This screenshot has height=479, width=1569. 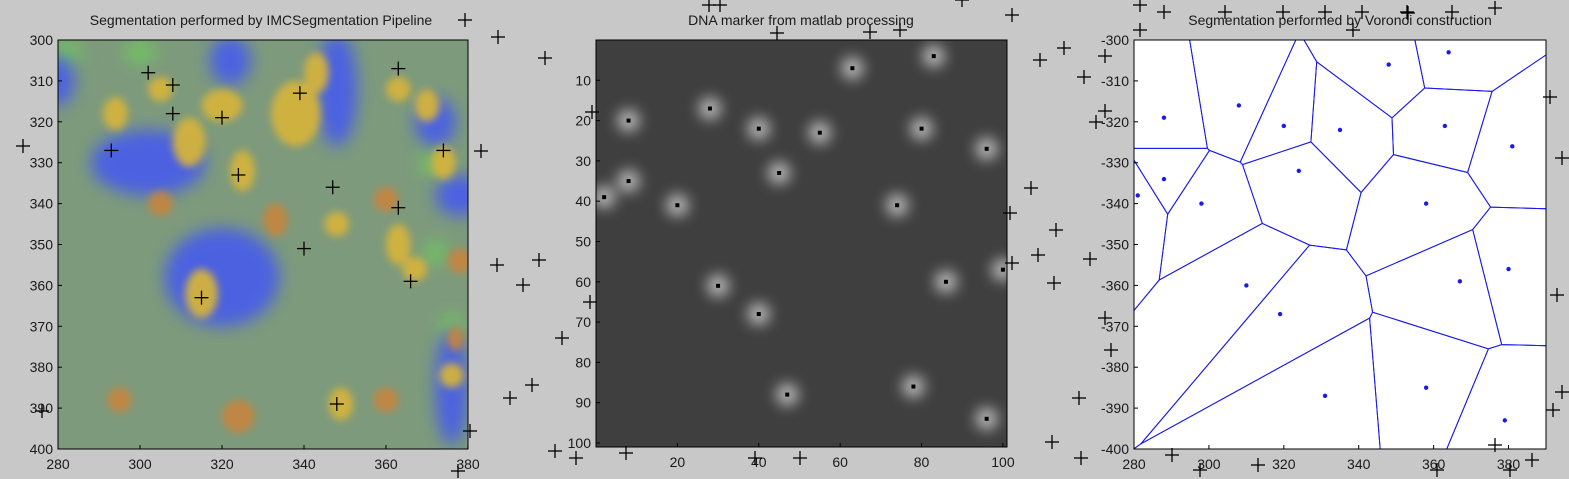 I want to click on x-tick-label: 360, so click(x=386, y=464).